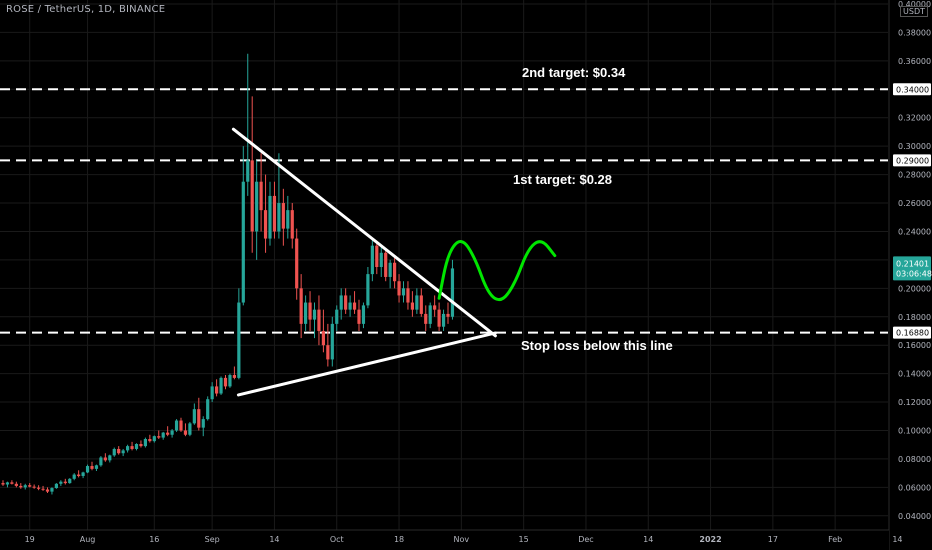 Image resolution: width=932 pixels, height=550 pixels. I want to click on projection-curve, so click(497, 271).